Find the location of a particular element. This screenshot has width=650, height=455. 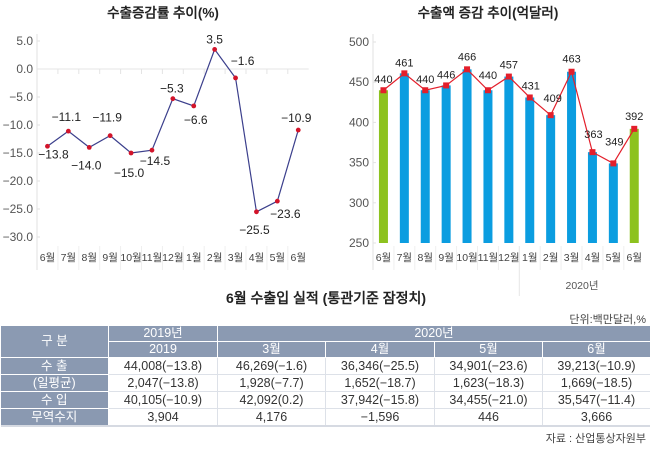

x-tick-label: 2월 is located at coordinates (215, 258).